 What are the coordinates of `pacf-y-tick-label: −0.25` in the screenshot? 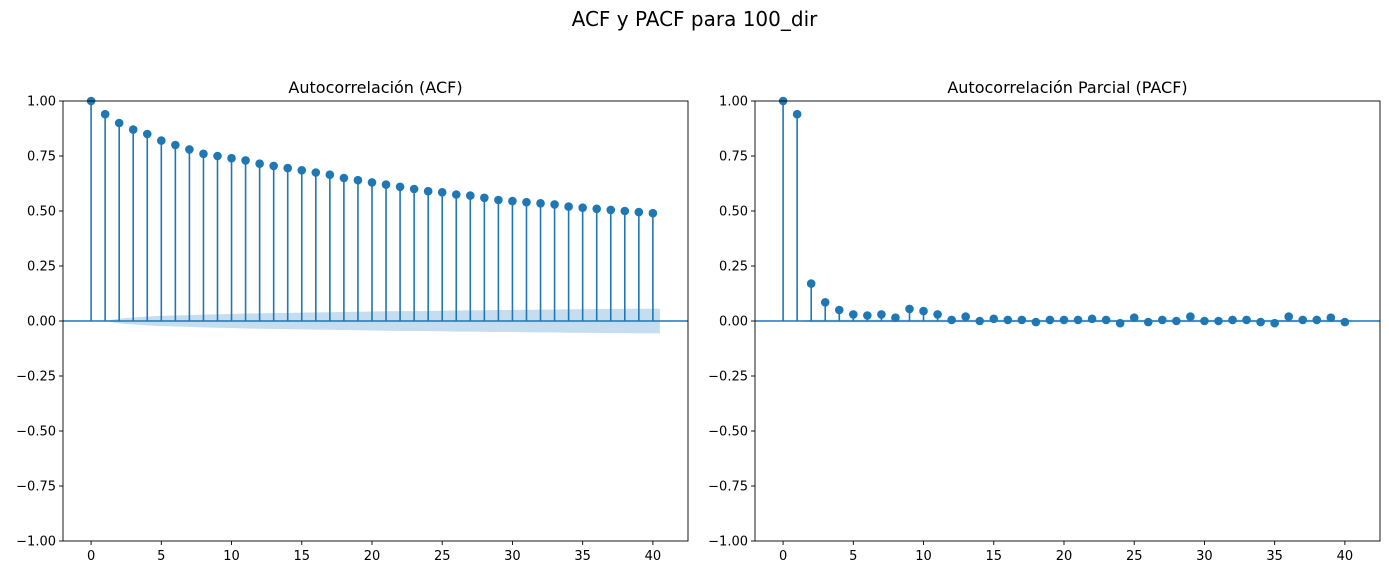 It's located at (728, 377).